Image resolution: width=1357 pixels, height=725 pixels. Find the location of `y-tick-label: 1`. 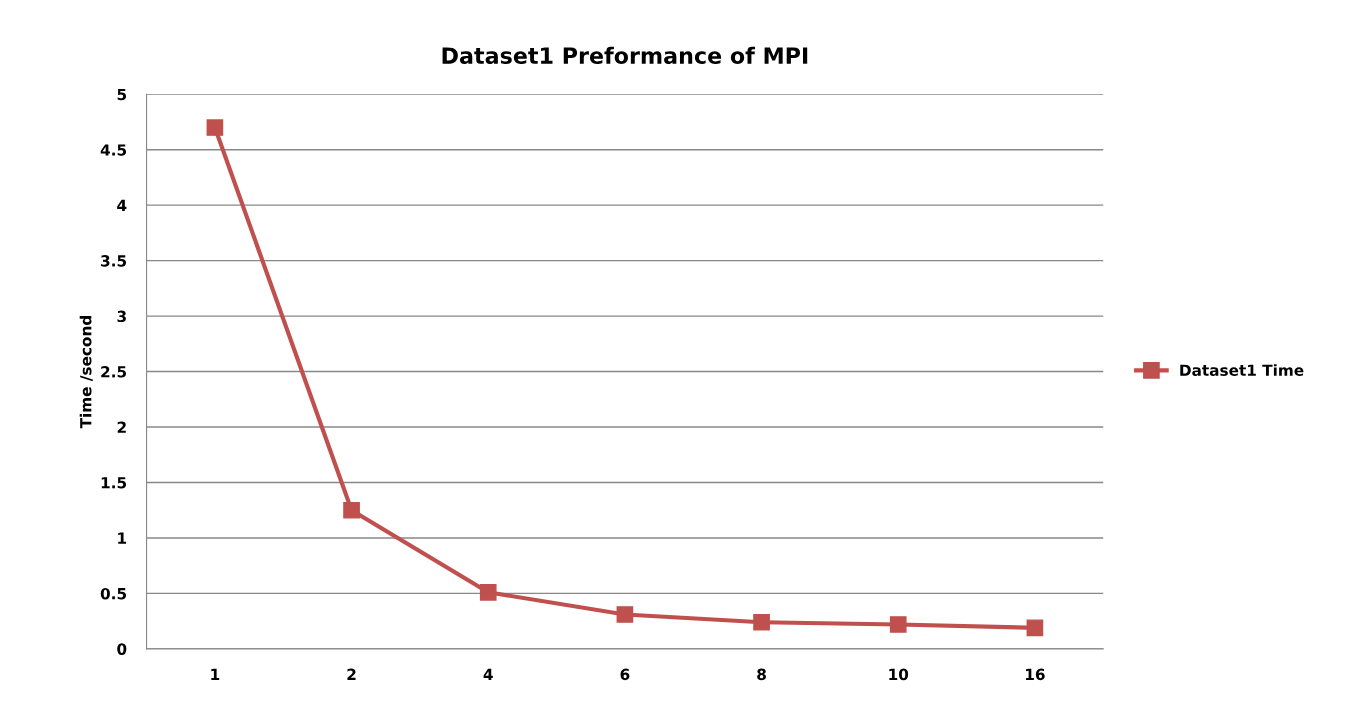

y-tick-label: 1 is located at coordinates (122, 538).